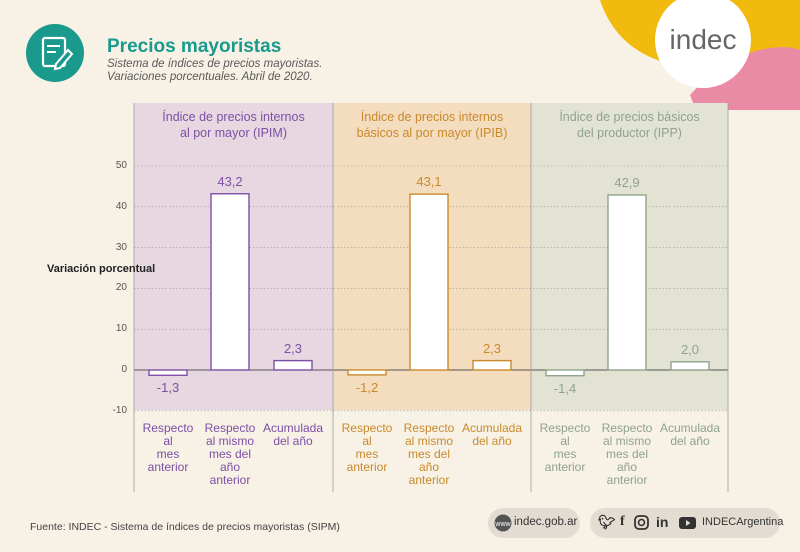 This screenshot has width=800, height=552. I want to click on brand-circle, so click(703, 44).